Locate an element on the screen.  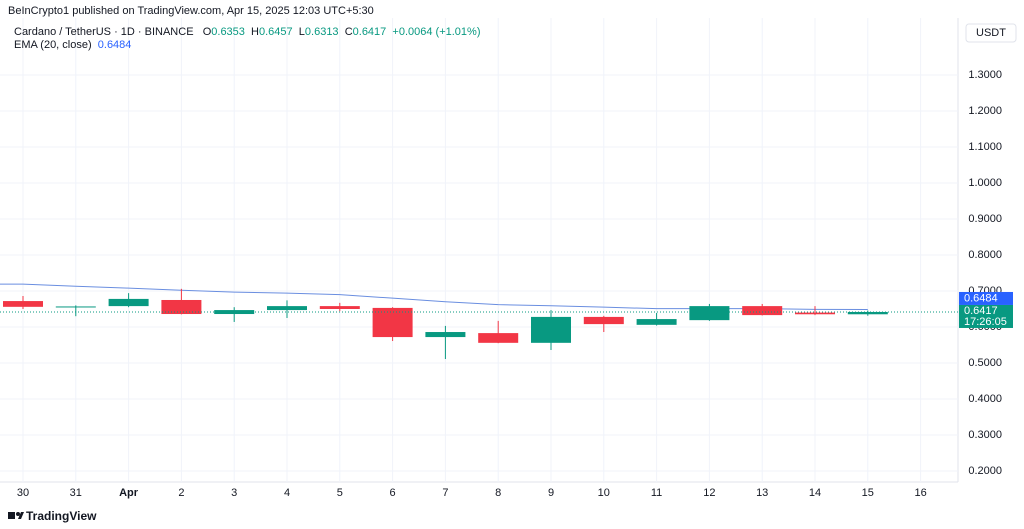
x-tick-label: 13 is located at coordinates (762, 493).